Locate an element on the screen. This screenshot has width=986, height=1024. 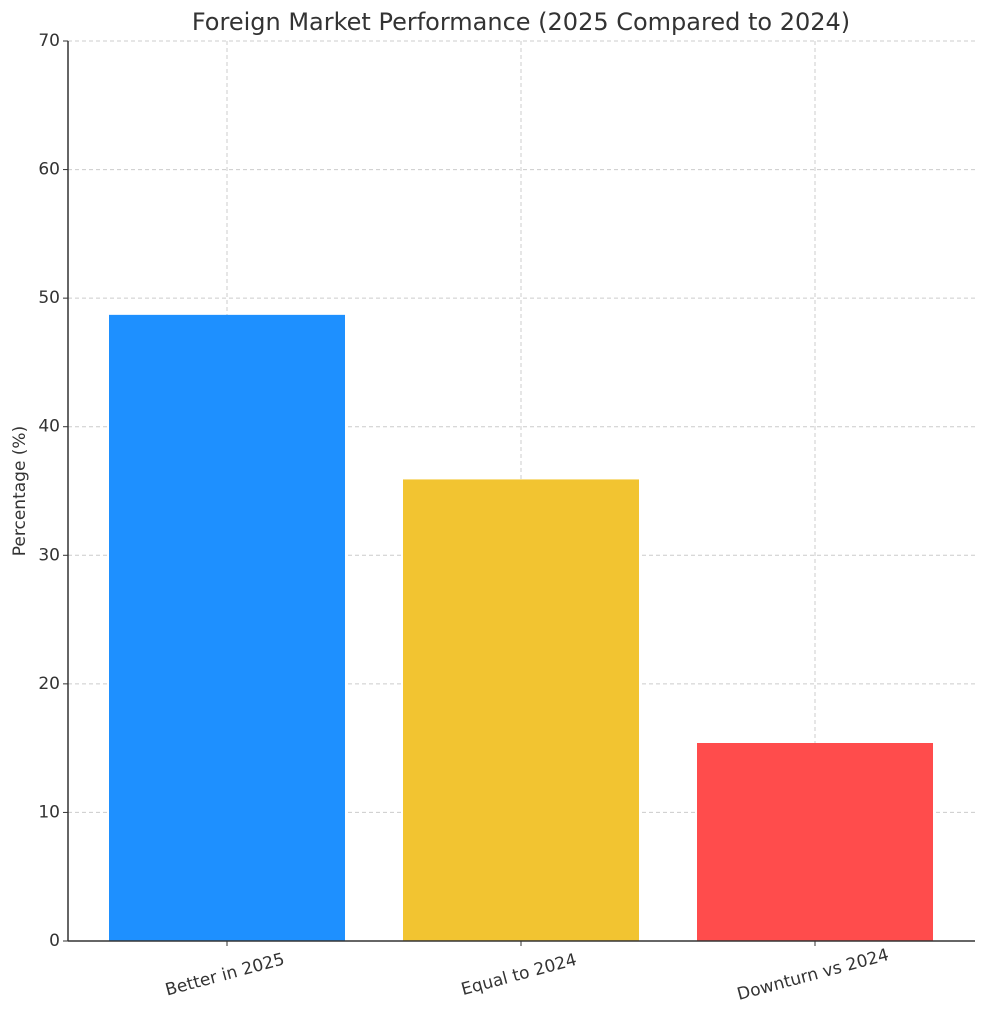
y-tick-label: 60 is located at coordinates (49, 170).